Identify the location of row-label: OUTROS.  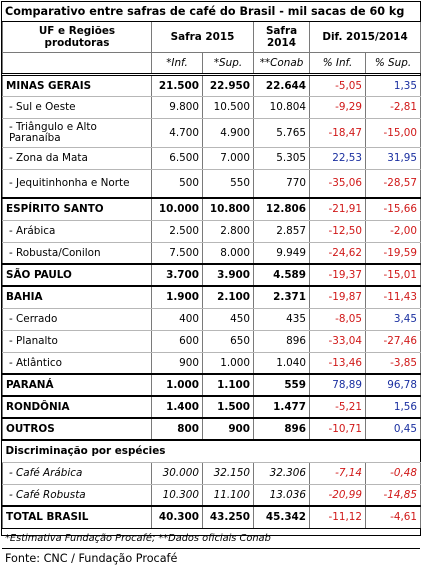
(77, 429).